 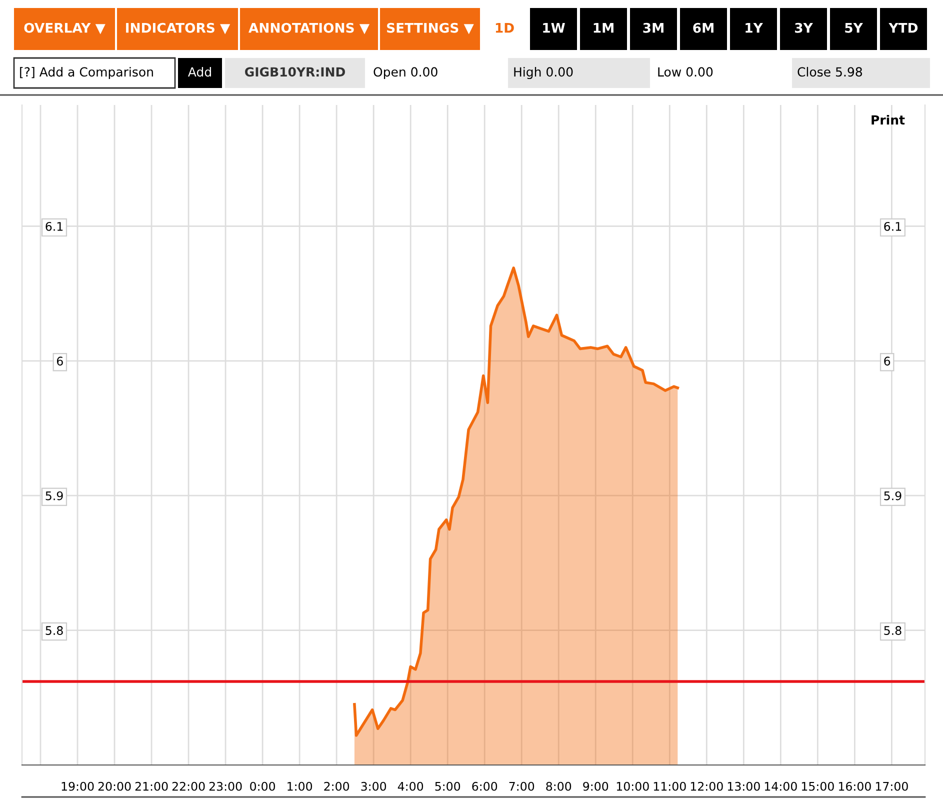 What do you see at coordinates (893, 226) in the screenshot?
I see `y2-tick-label: 6.1` at bounding box center [893, 226].